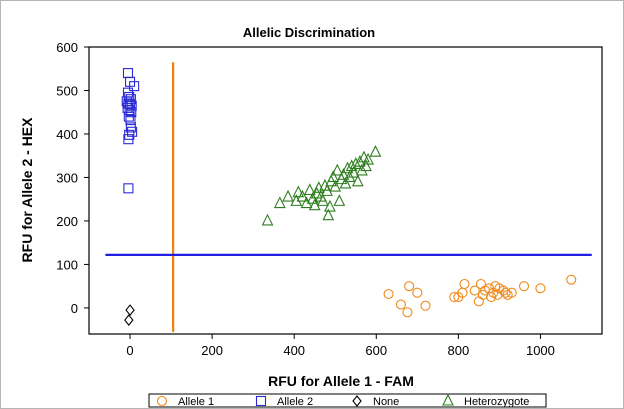  I want to click on legend-item: None, so click(375, 401).